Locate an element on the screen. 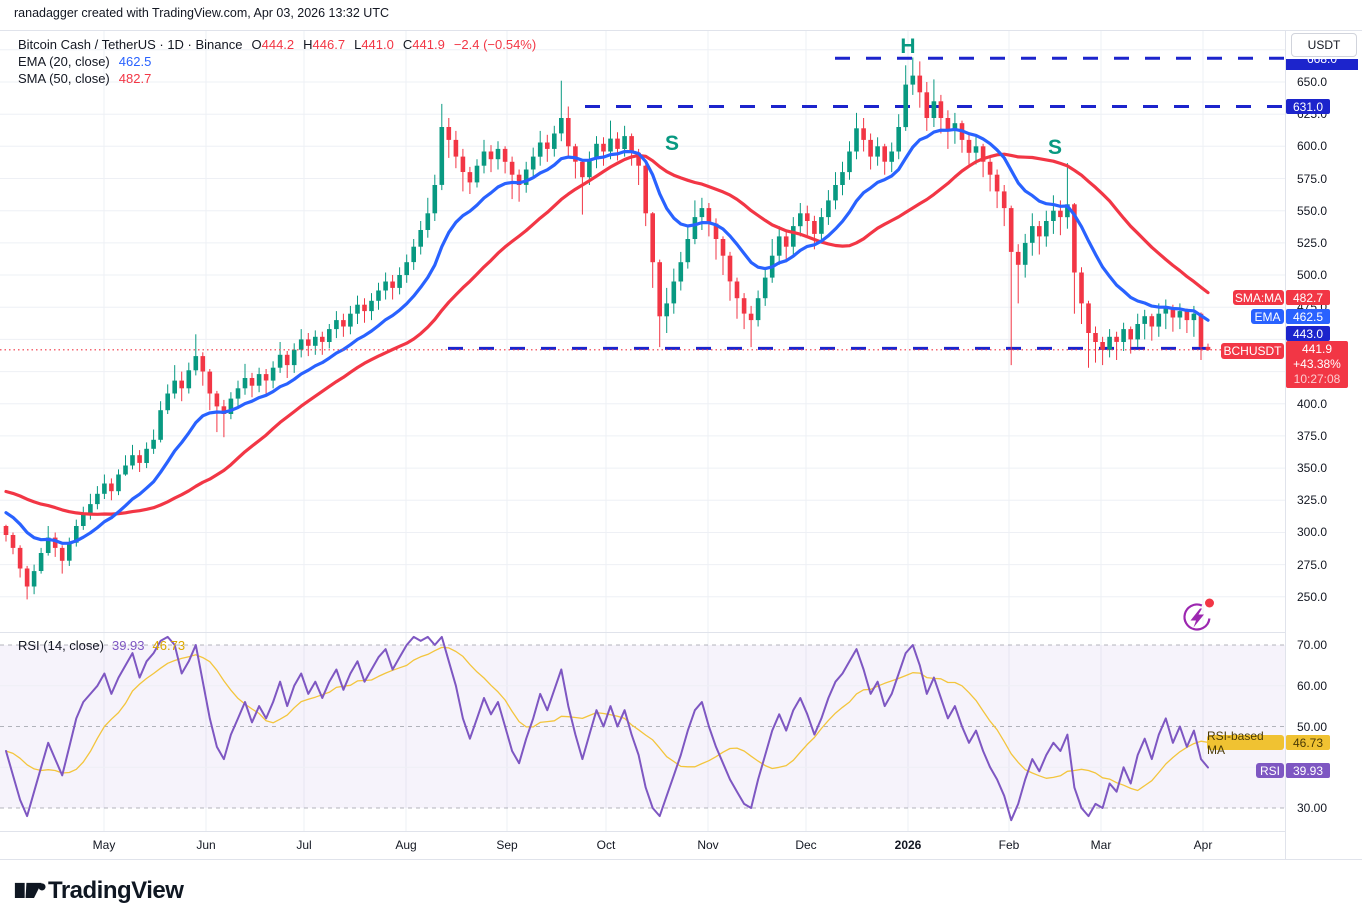 Image resolution: width=1362 pixels, height=919 pixels. rsi-legend-row: RSI (14, close) 39.93 46.73 is located at coordinates (101, 645).